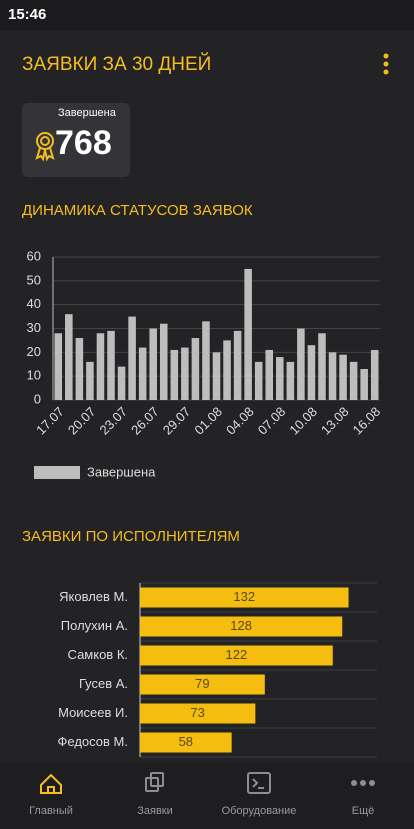 The height and width of the screenshot is (829, 414). Describe the element at coordinates (34, 375) in the screenshot. I see `y-tick-label: 10` at that location.